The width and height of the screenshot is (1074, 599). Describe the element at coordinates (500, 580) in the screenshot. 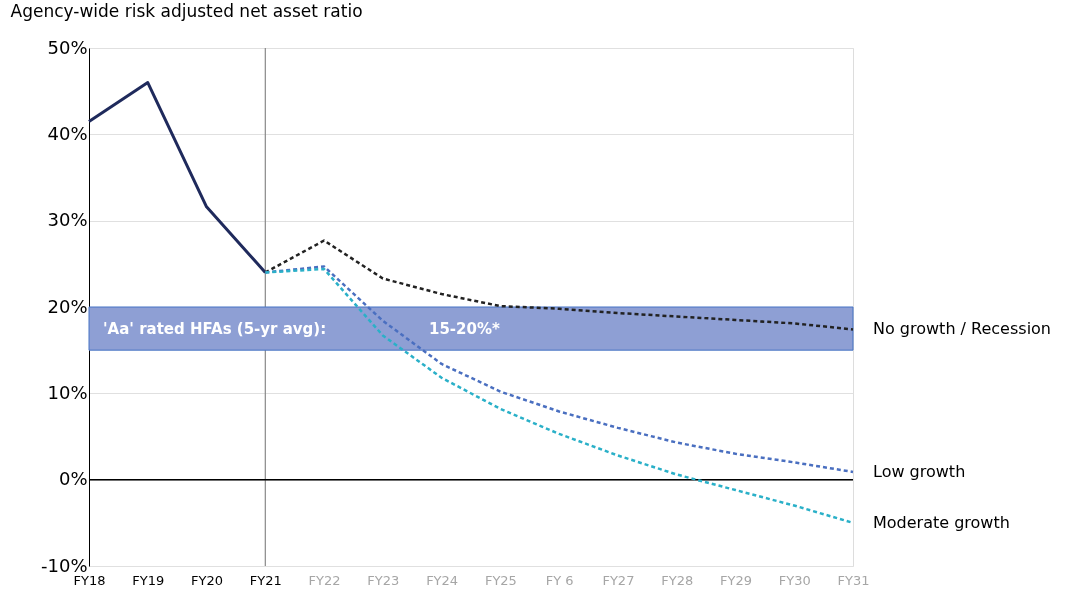

I see `x-tick-label: FY25` at that location.